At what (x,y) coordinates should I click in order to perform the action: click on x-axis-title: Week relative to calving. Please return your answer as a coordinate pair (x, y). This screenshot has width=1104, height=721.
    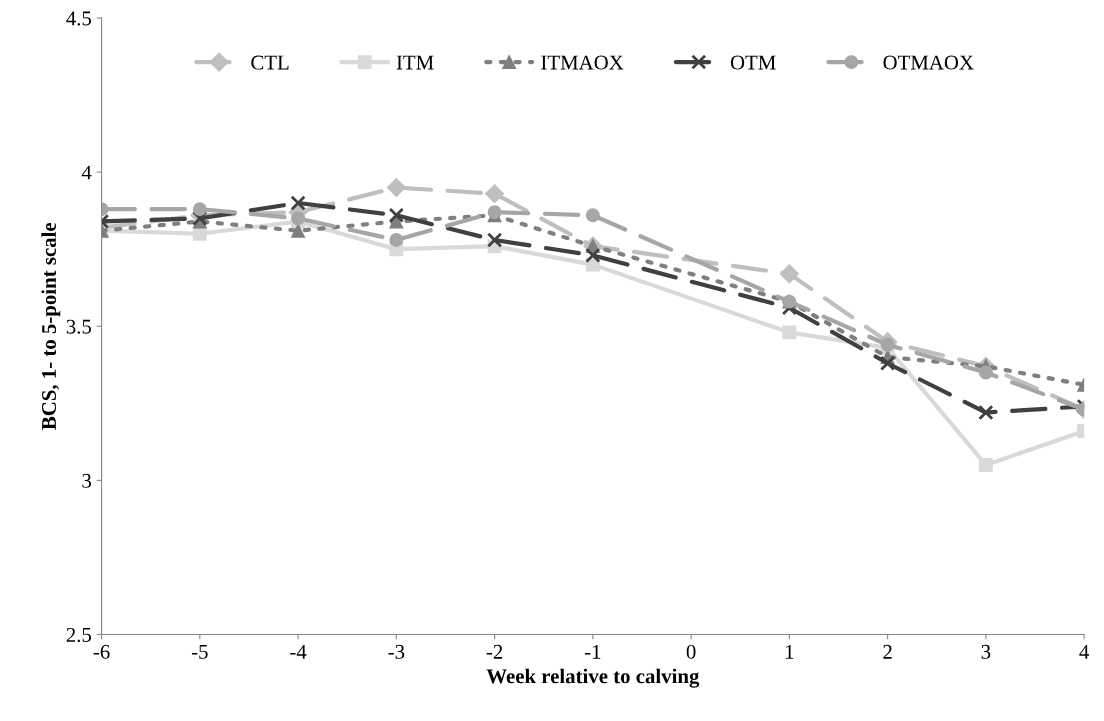
    Looking at the image, I should click on (593, 678).